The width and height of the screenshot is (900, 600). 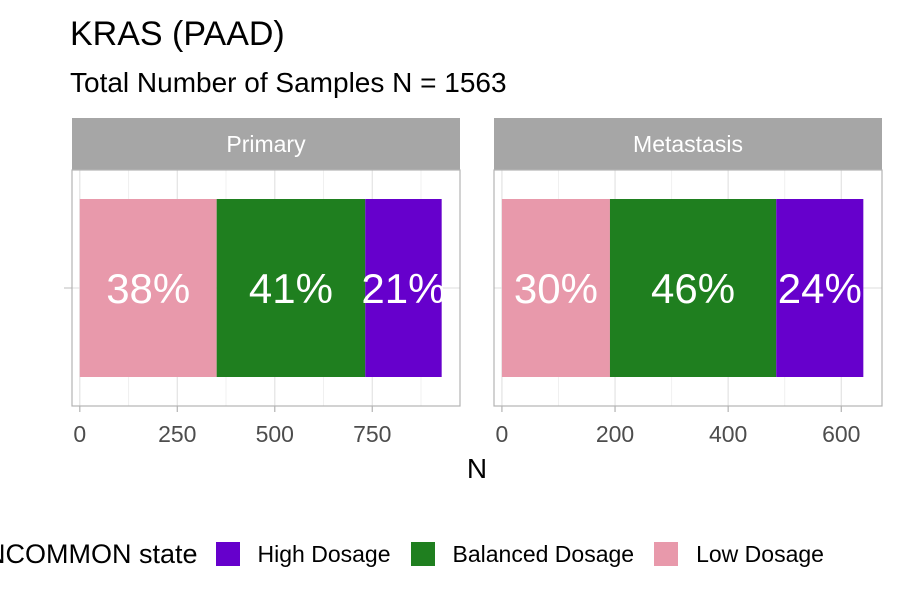 I want to click on legend-label-balanced-dosage: Balanced Dosage, so click(x=543, y=553).